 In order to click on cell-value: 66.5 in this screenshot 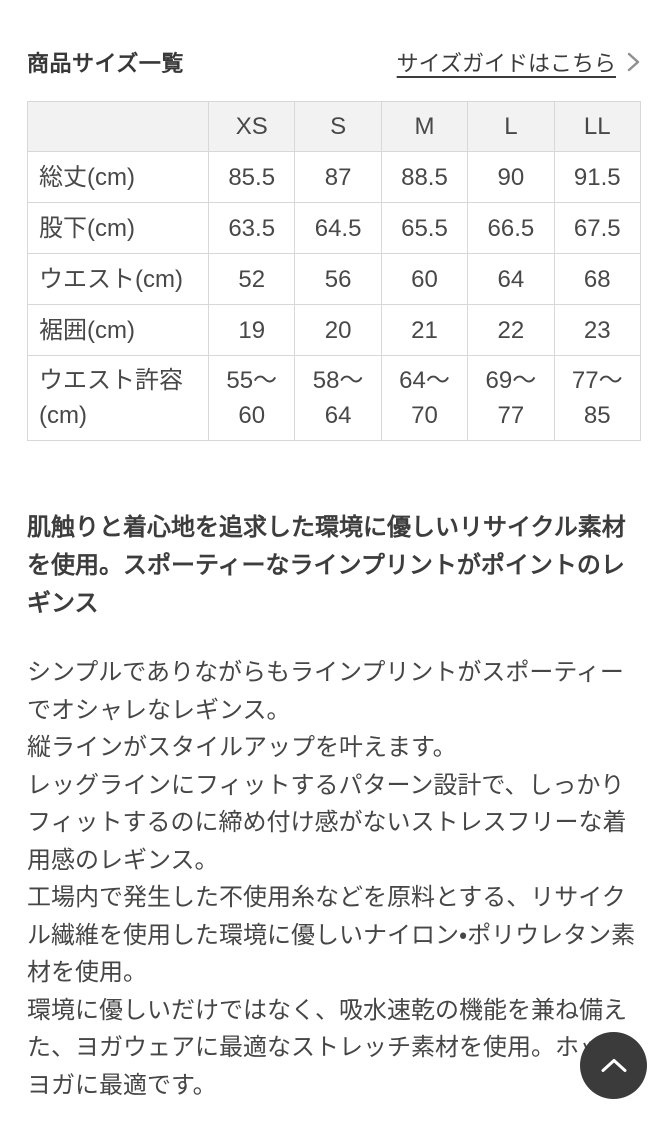, I will do `click(511, 228)`.